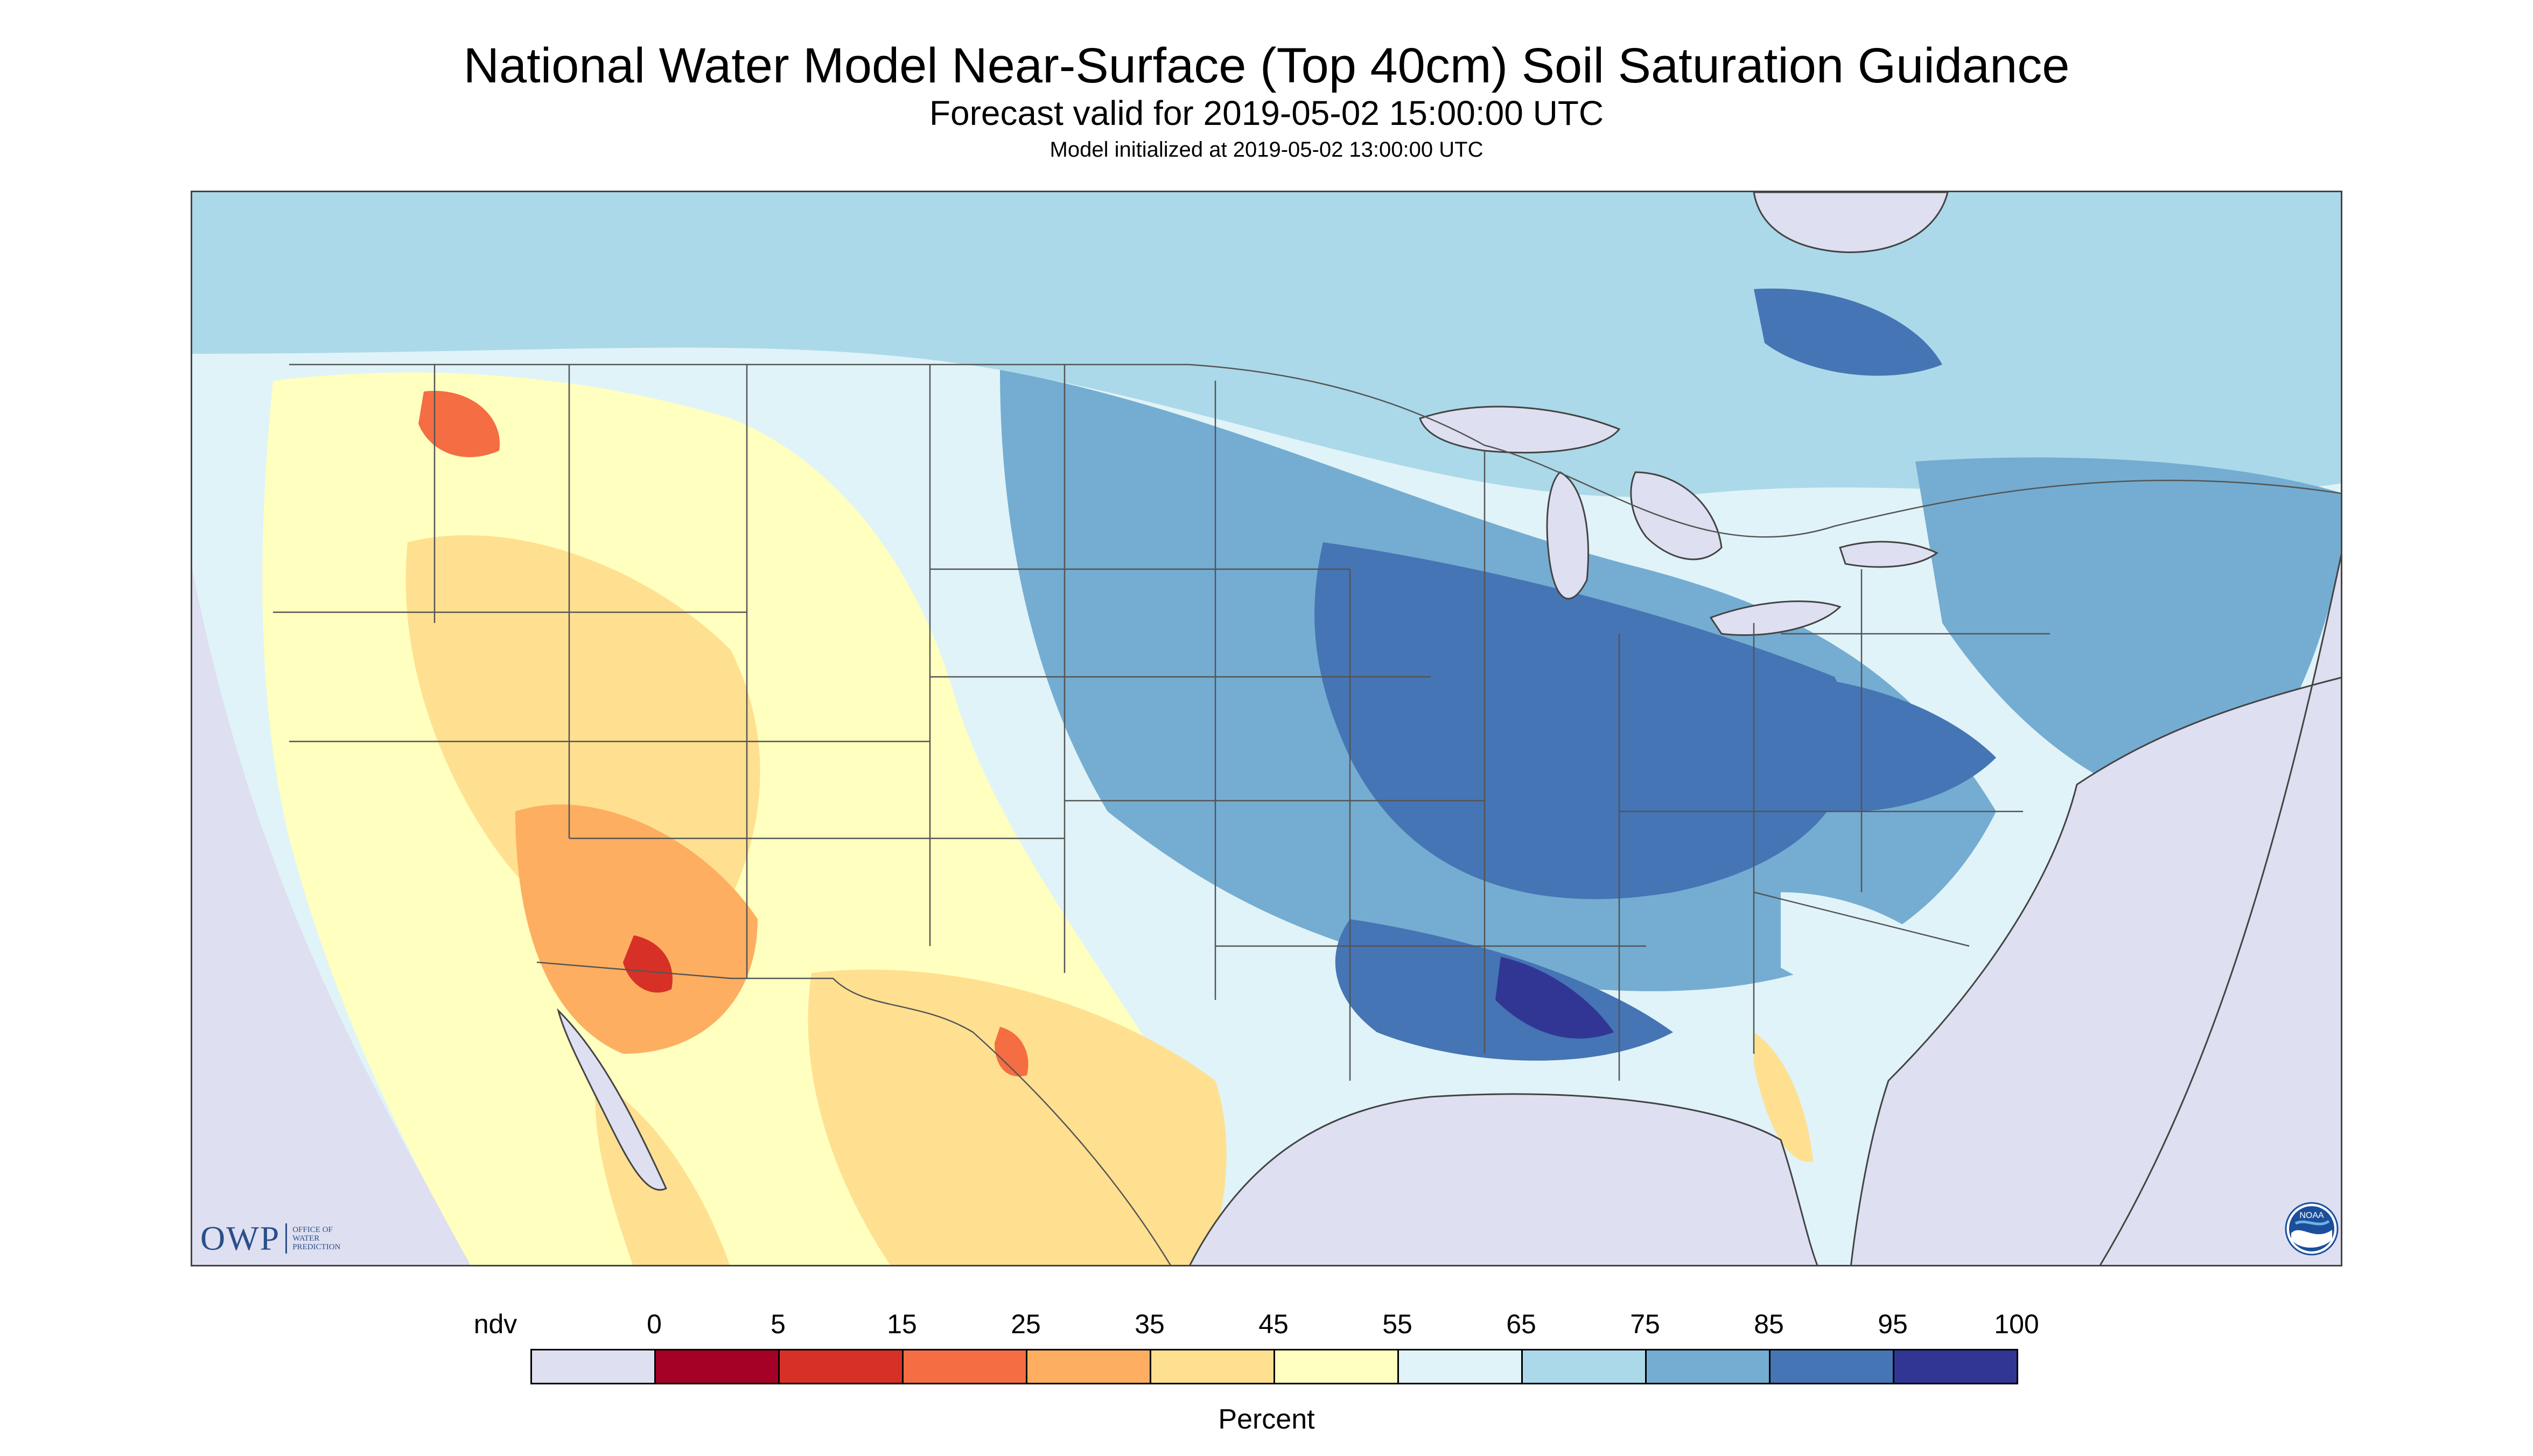  I want to click on lower-mississippi-core, so click(1555, 998).